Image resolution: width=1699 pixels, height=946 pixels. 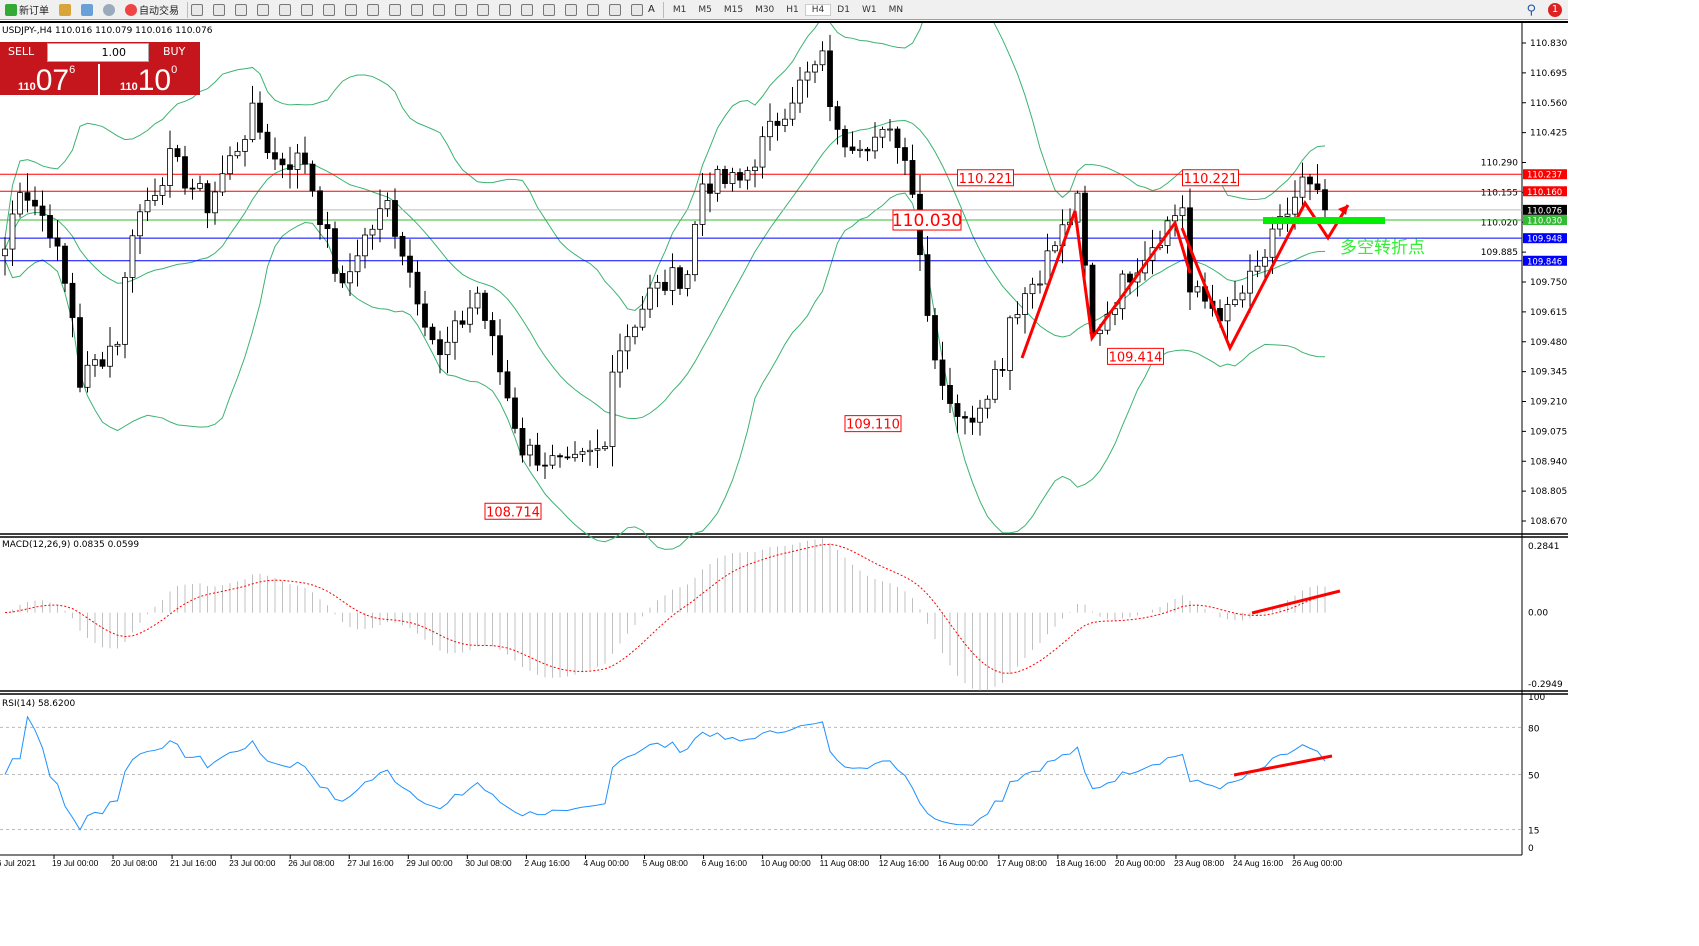 What do you see at coordinates (1548, 432) in the screenshot?
I see `price-axis-label: 109.075` at bounding box center [1548, 432].